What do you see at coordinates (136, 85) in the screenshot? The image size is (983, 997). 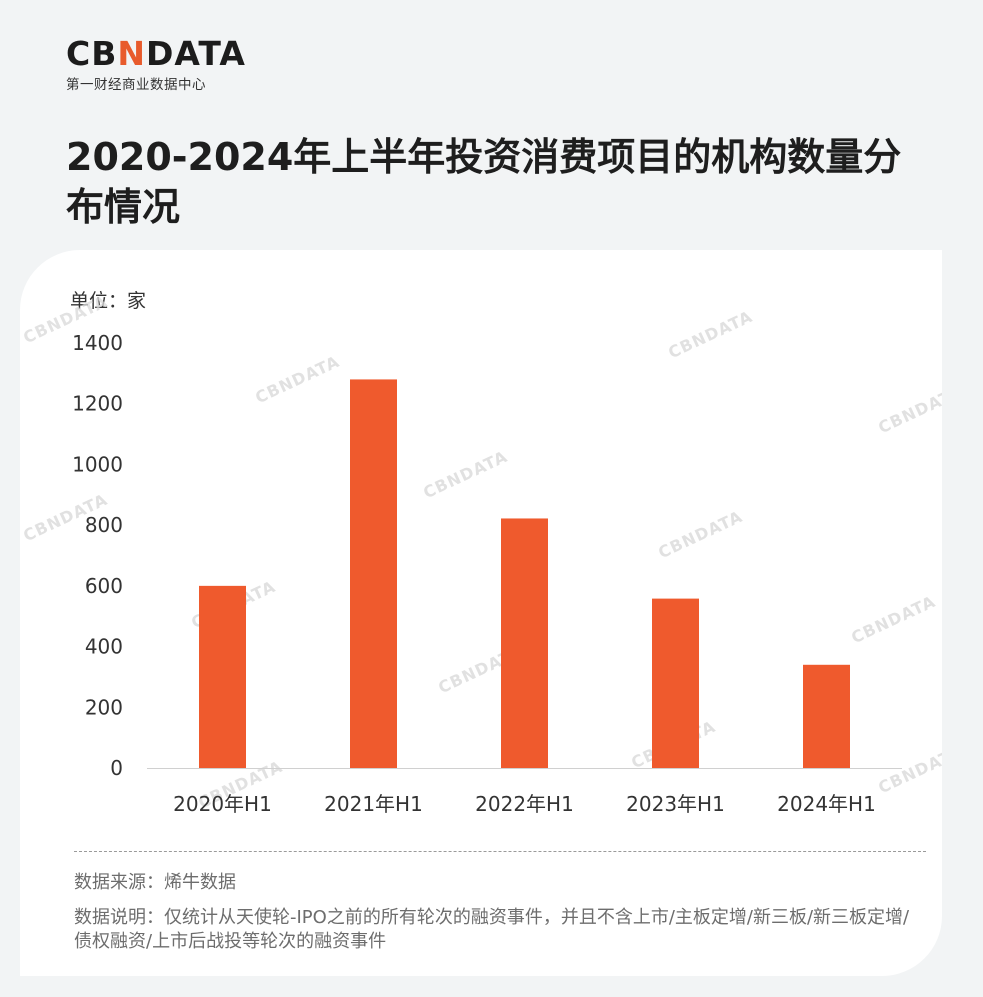 I see `logo-subtitle: 第一财经商业数据中心` at bounding box center [136, 85].